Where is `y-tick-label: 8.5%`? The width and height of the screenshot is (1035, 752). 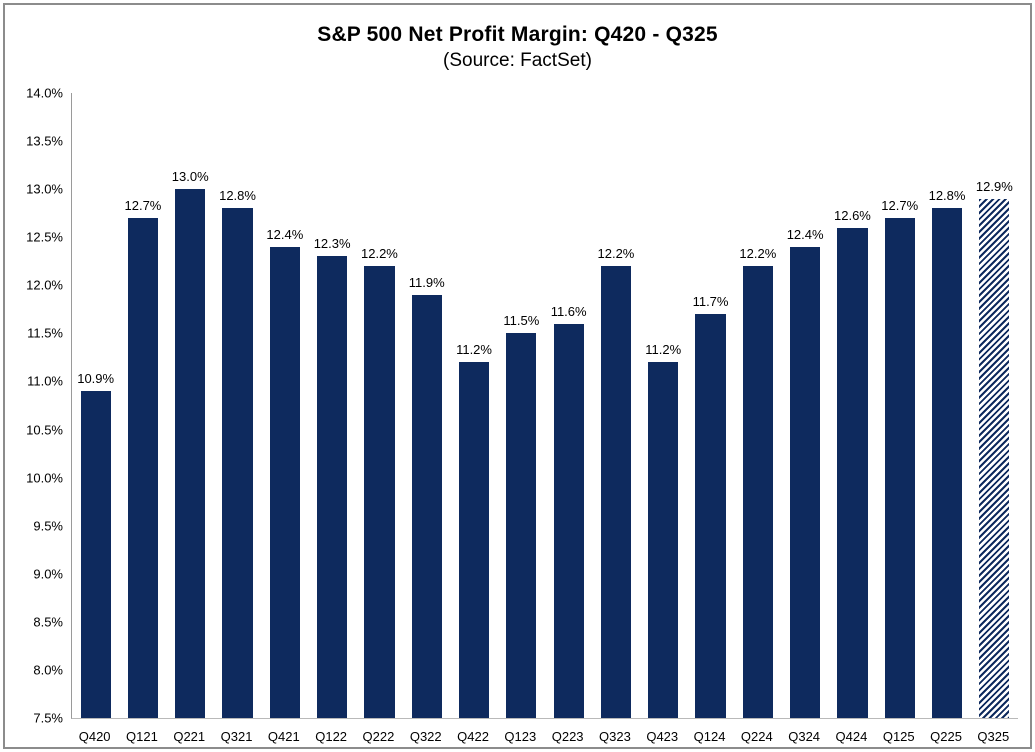 y-tick-label: 8.5% is located at coordinates (48, 622).